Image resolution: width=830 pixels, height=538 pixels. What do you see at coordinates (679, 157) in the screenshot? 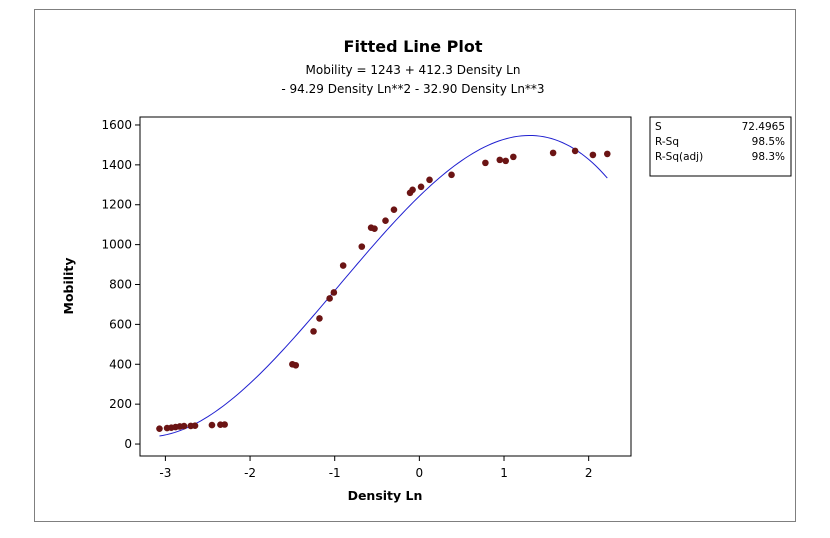
I see `stat-label-rsq-adj: R-Sq(adj)` at bounding box center [679, 157].